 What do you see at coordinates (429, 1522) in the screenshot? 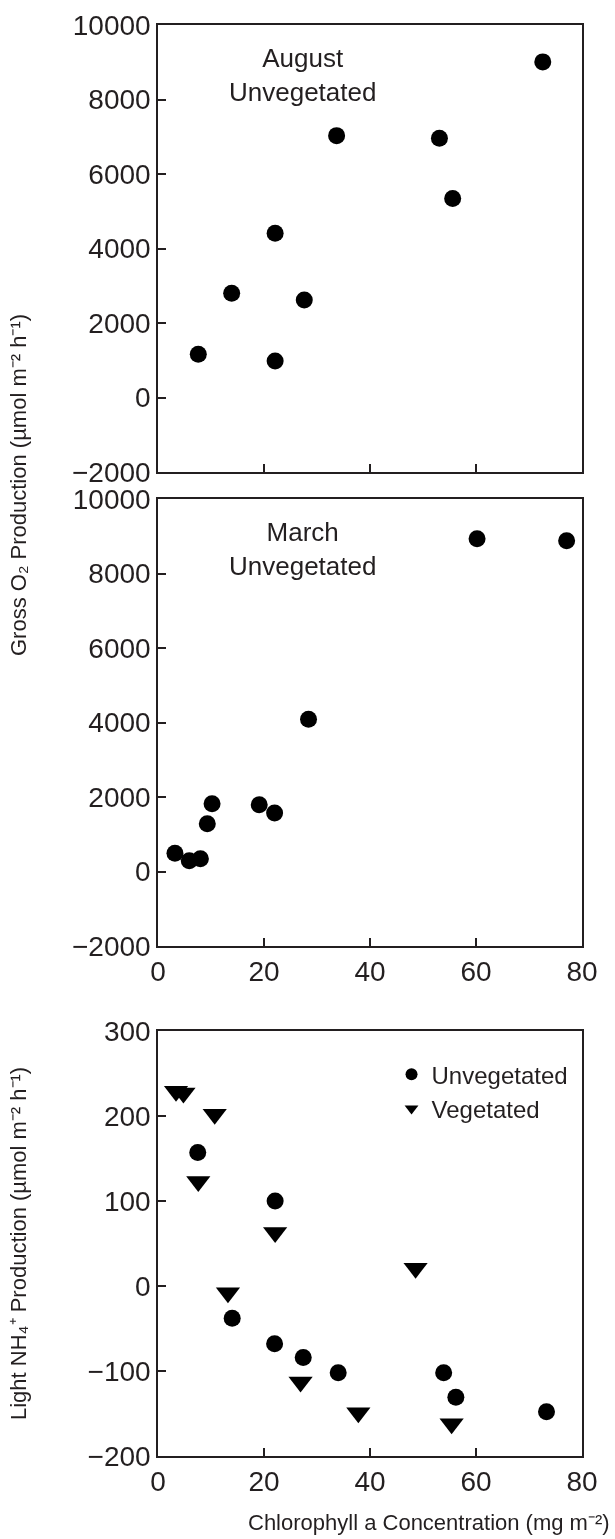
I see `x-axis-title: Chlorophyll a Concentration (mg m⁻²)` at bounding box center [429, 1522].